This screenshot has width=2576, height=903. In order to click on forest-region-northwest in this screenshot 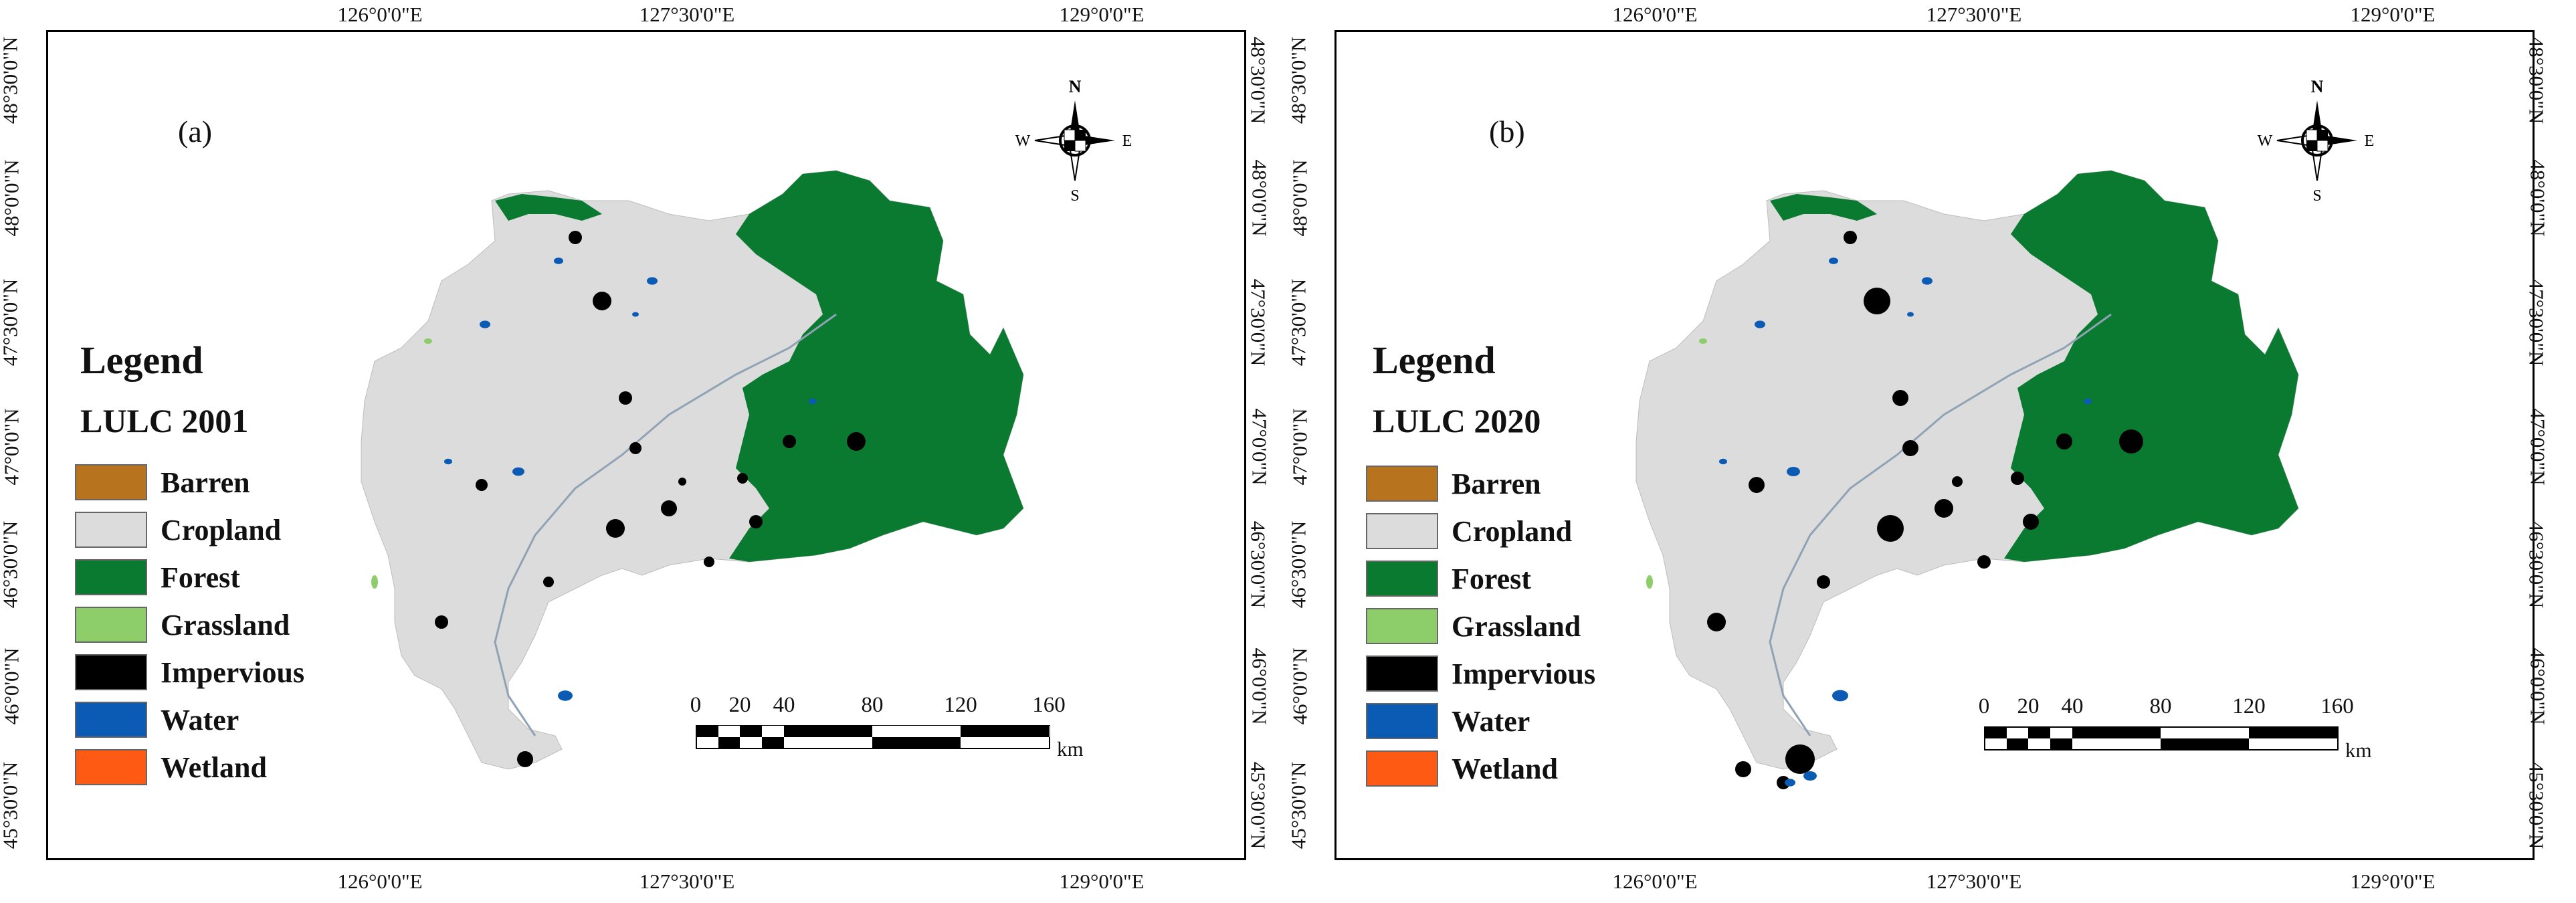, I will do `click(548, 207)`.